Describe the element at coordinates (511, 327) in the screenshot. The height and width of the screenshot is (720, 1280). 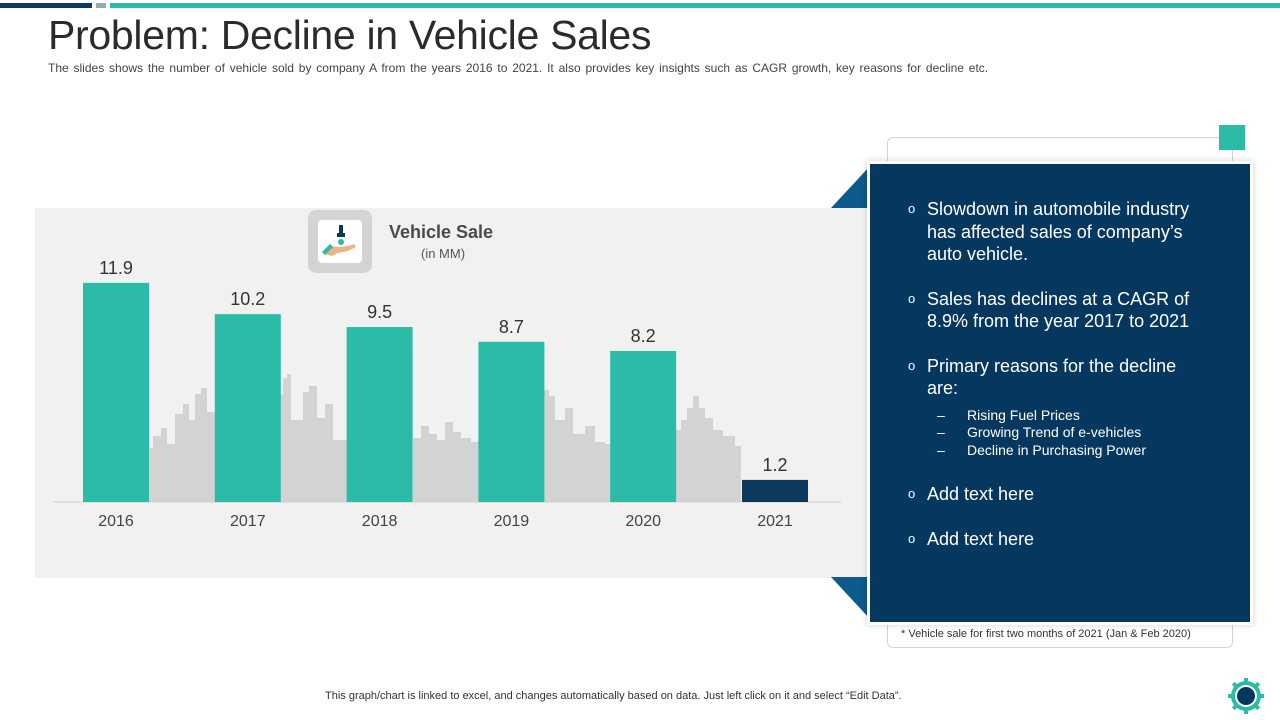
I see `value-label-2019: 8.7` at that location.